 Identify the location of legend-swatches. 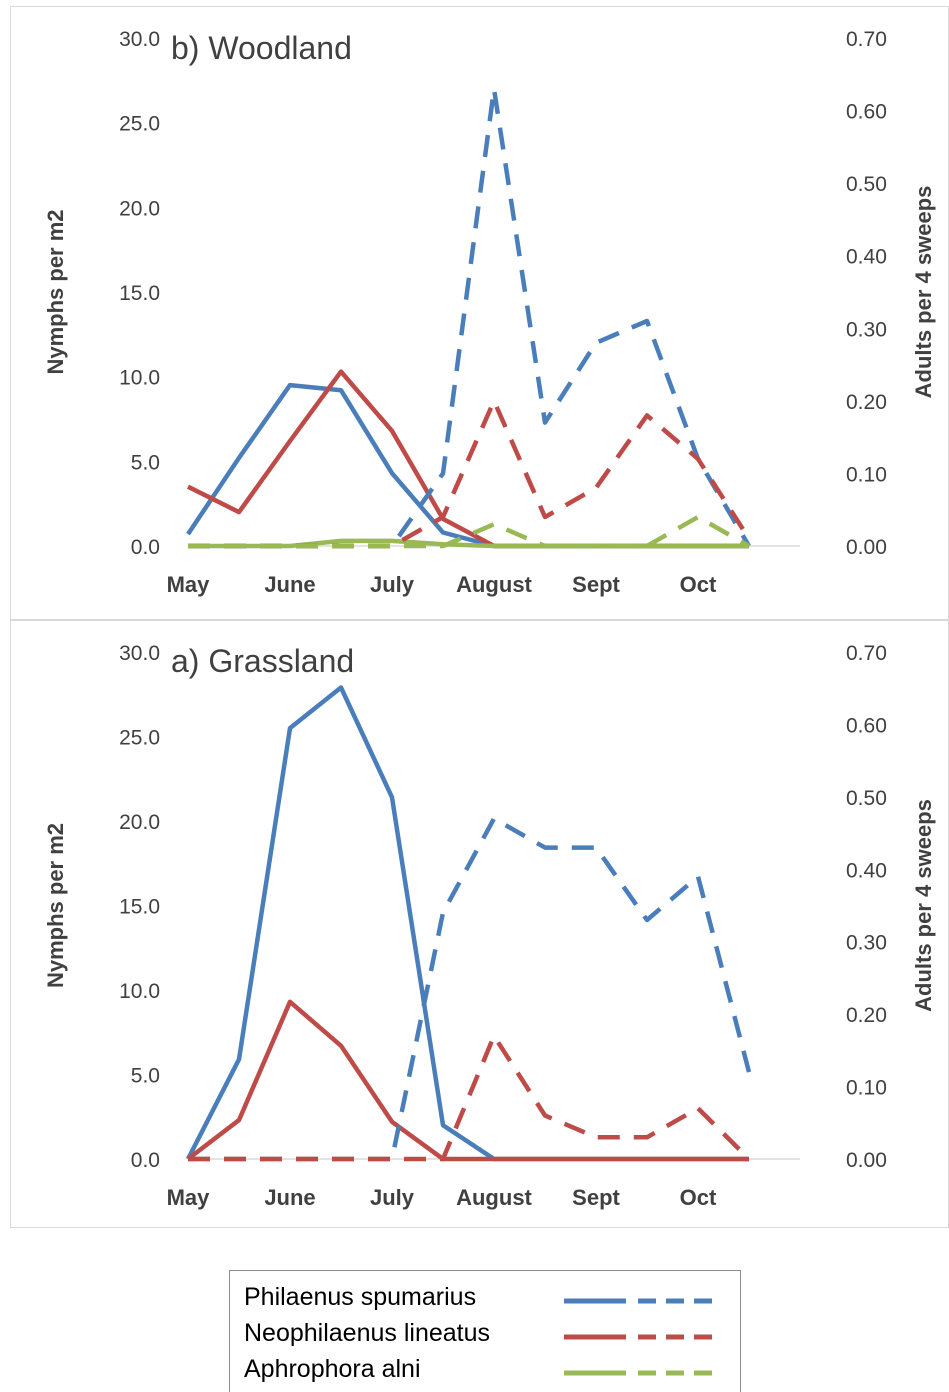
(641, 1337).